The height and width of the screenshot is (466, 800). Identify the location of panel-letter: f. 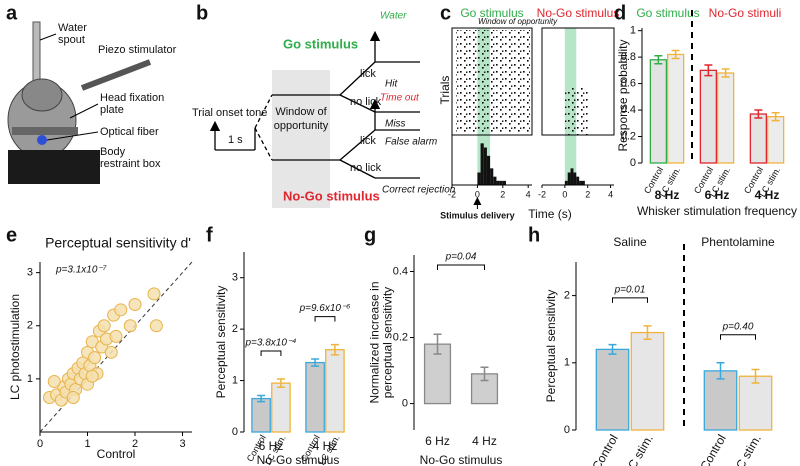
(209, 235).